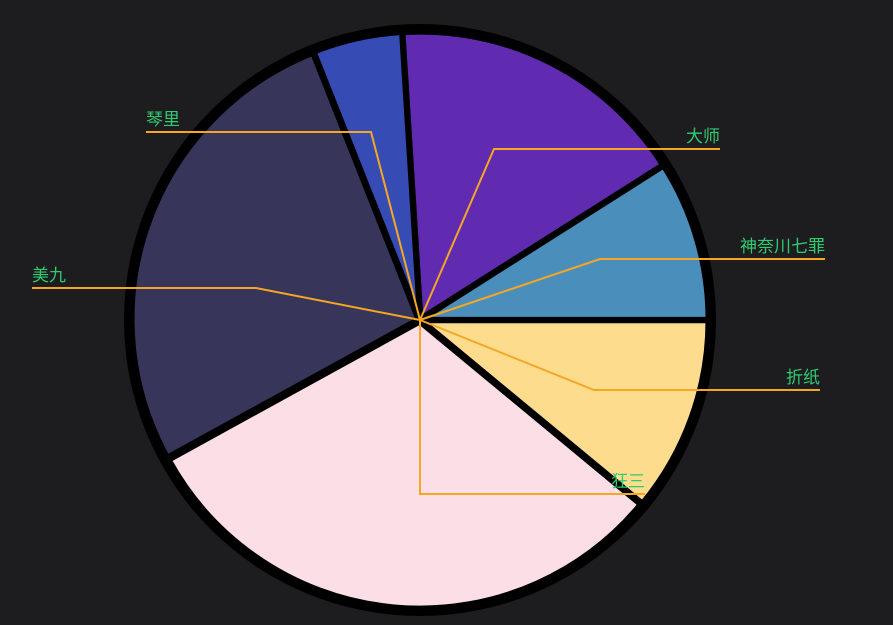  I want to click on slice-label: 折纸, so click(803, 378).